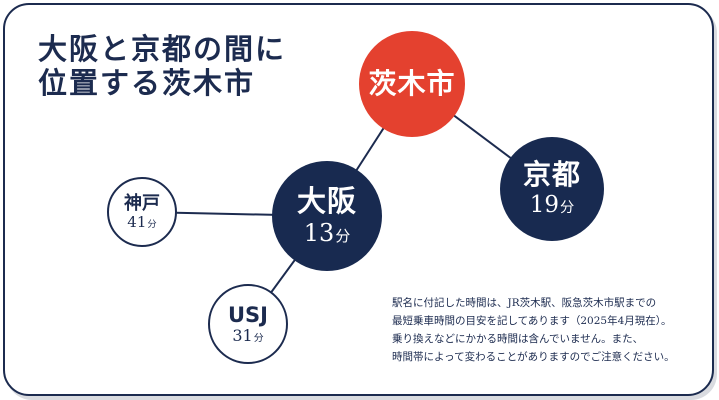 The image size is (719, 400). Describe the element at coordinates (319, 232) in the screenshot. I see `node-osaka-minutes: 13` at that location.